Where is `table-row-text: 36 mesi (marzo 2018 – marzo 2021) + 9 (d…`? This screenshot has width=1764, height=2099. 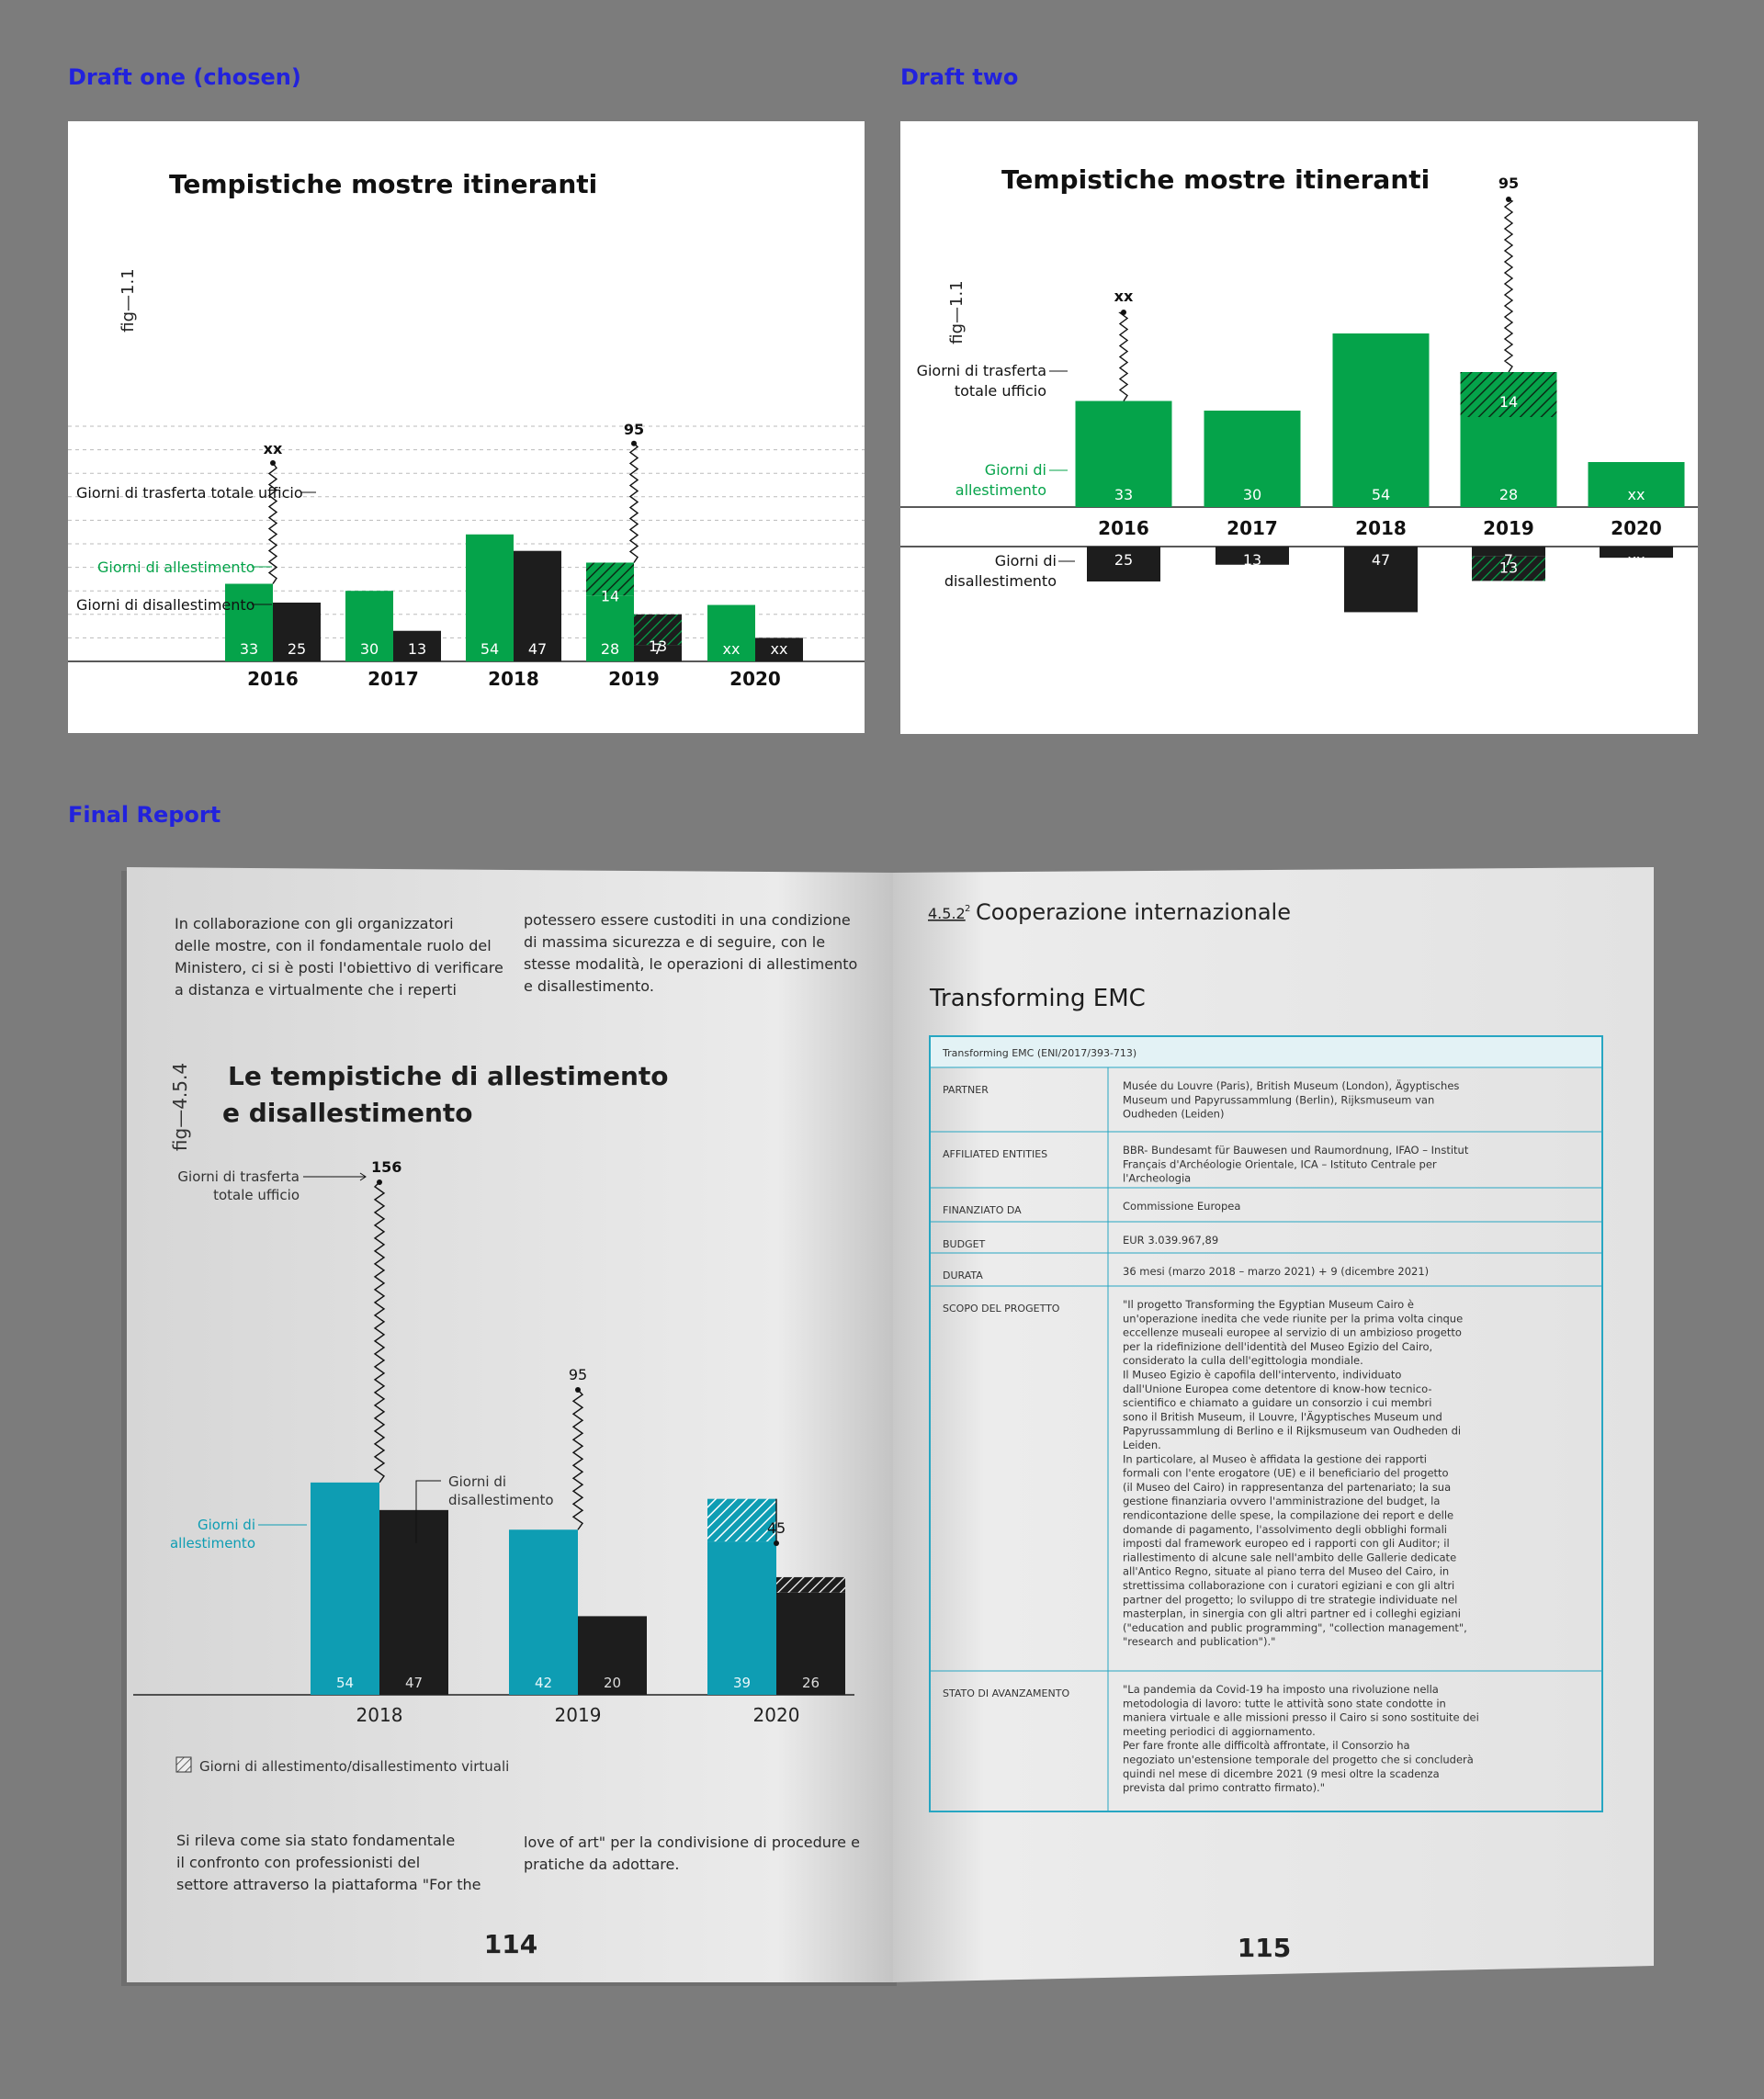 table-row-text: 36 mesi (marzo 2018 – marzo 2021) + 9 (d… is located at coordinates (1276, 1271).